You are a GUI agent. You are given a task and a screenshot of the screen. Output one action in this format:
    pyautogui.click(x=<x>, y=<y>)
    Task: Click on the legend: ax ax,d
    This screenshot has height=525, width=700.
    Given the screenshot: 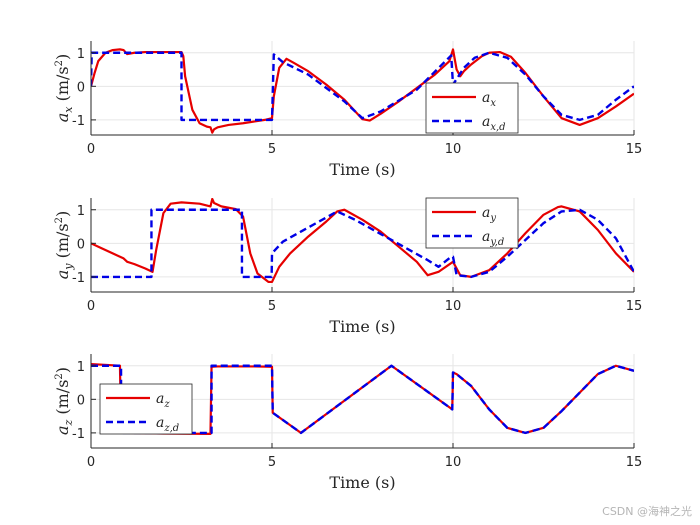 What is the action you would take?
    pyautogui.click(x=472, y=108)
    